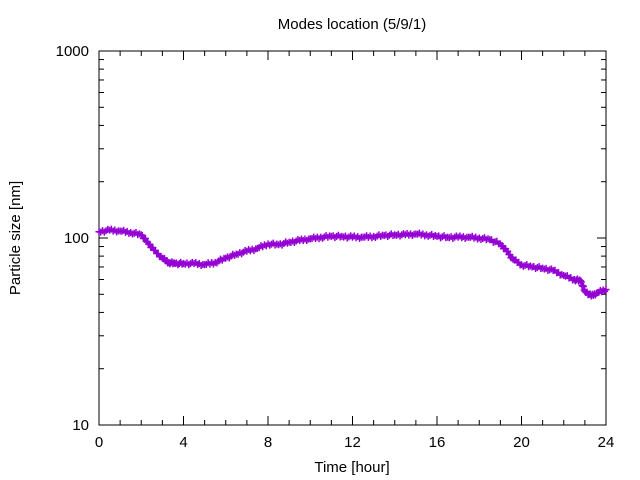 Image resolution: width=640 pixels, height=480 pixels. I want to click on y-tick-label: 1000, so click(72, 51).